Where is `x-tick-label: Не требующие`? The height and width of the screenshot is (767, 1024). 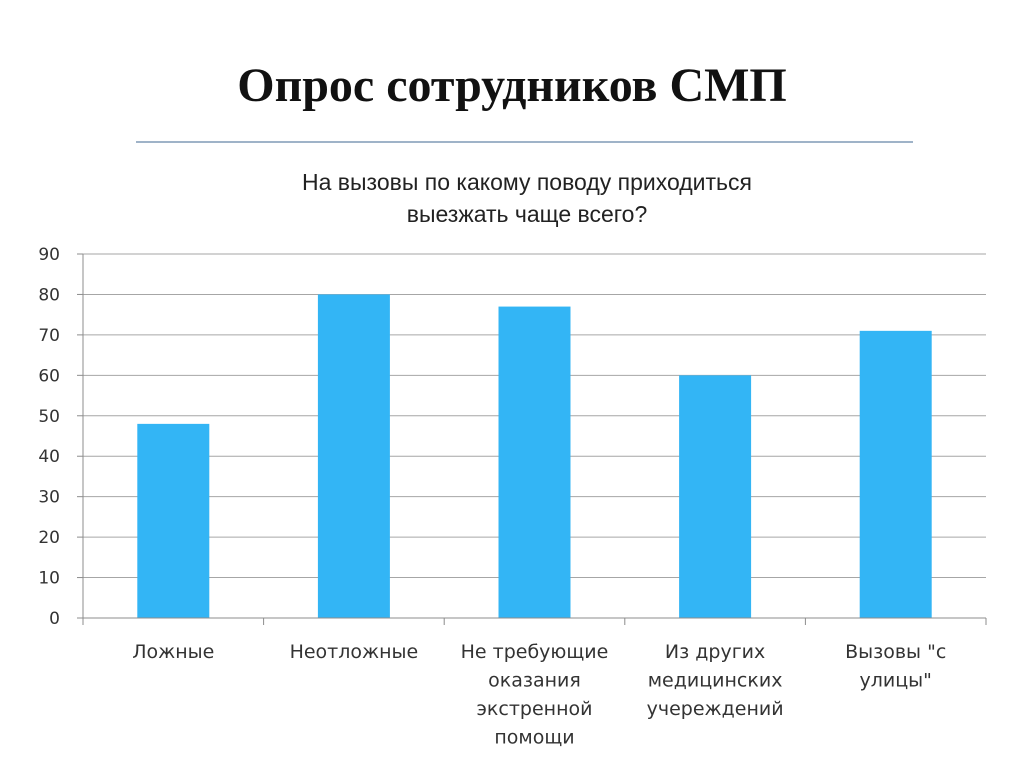
x-tick-label: Не требующие is located at coordinates (535, 652).